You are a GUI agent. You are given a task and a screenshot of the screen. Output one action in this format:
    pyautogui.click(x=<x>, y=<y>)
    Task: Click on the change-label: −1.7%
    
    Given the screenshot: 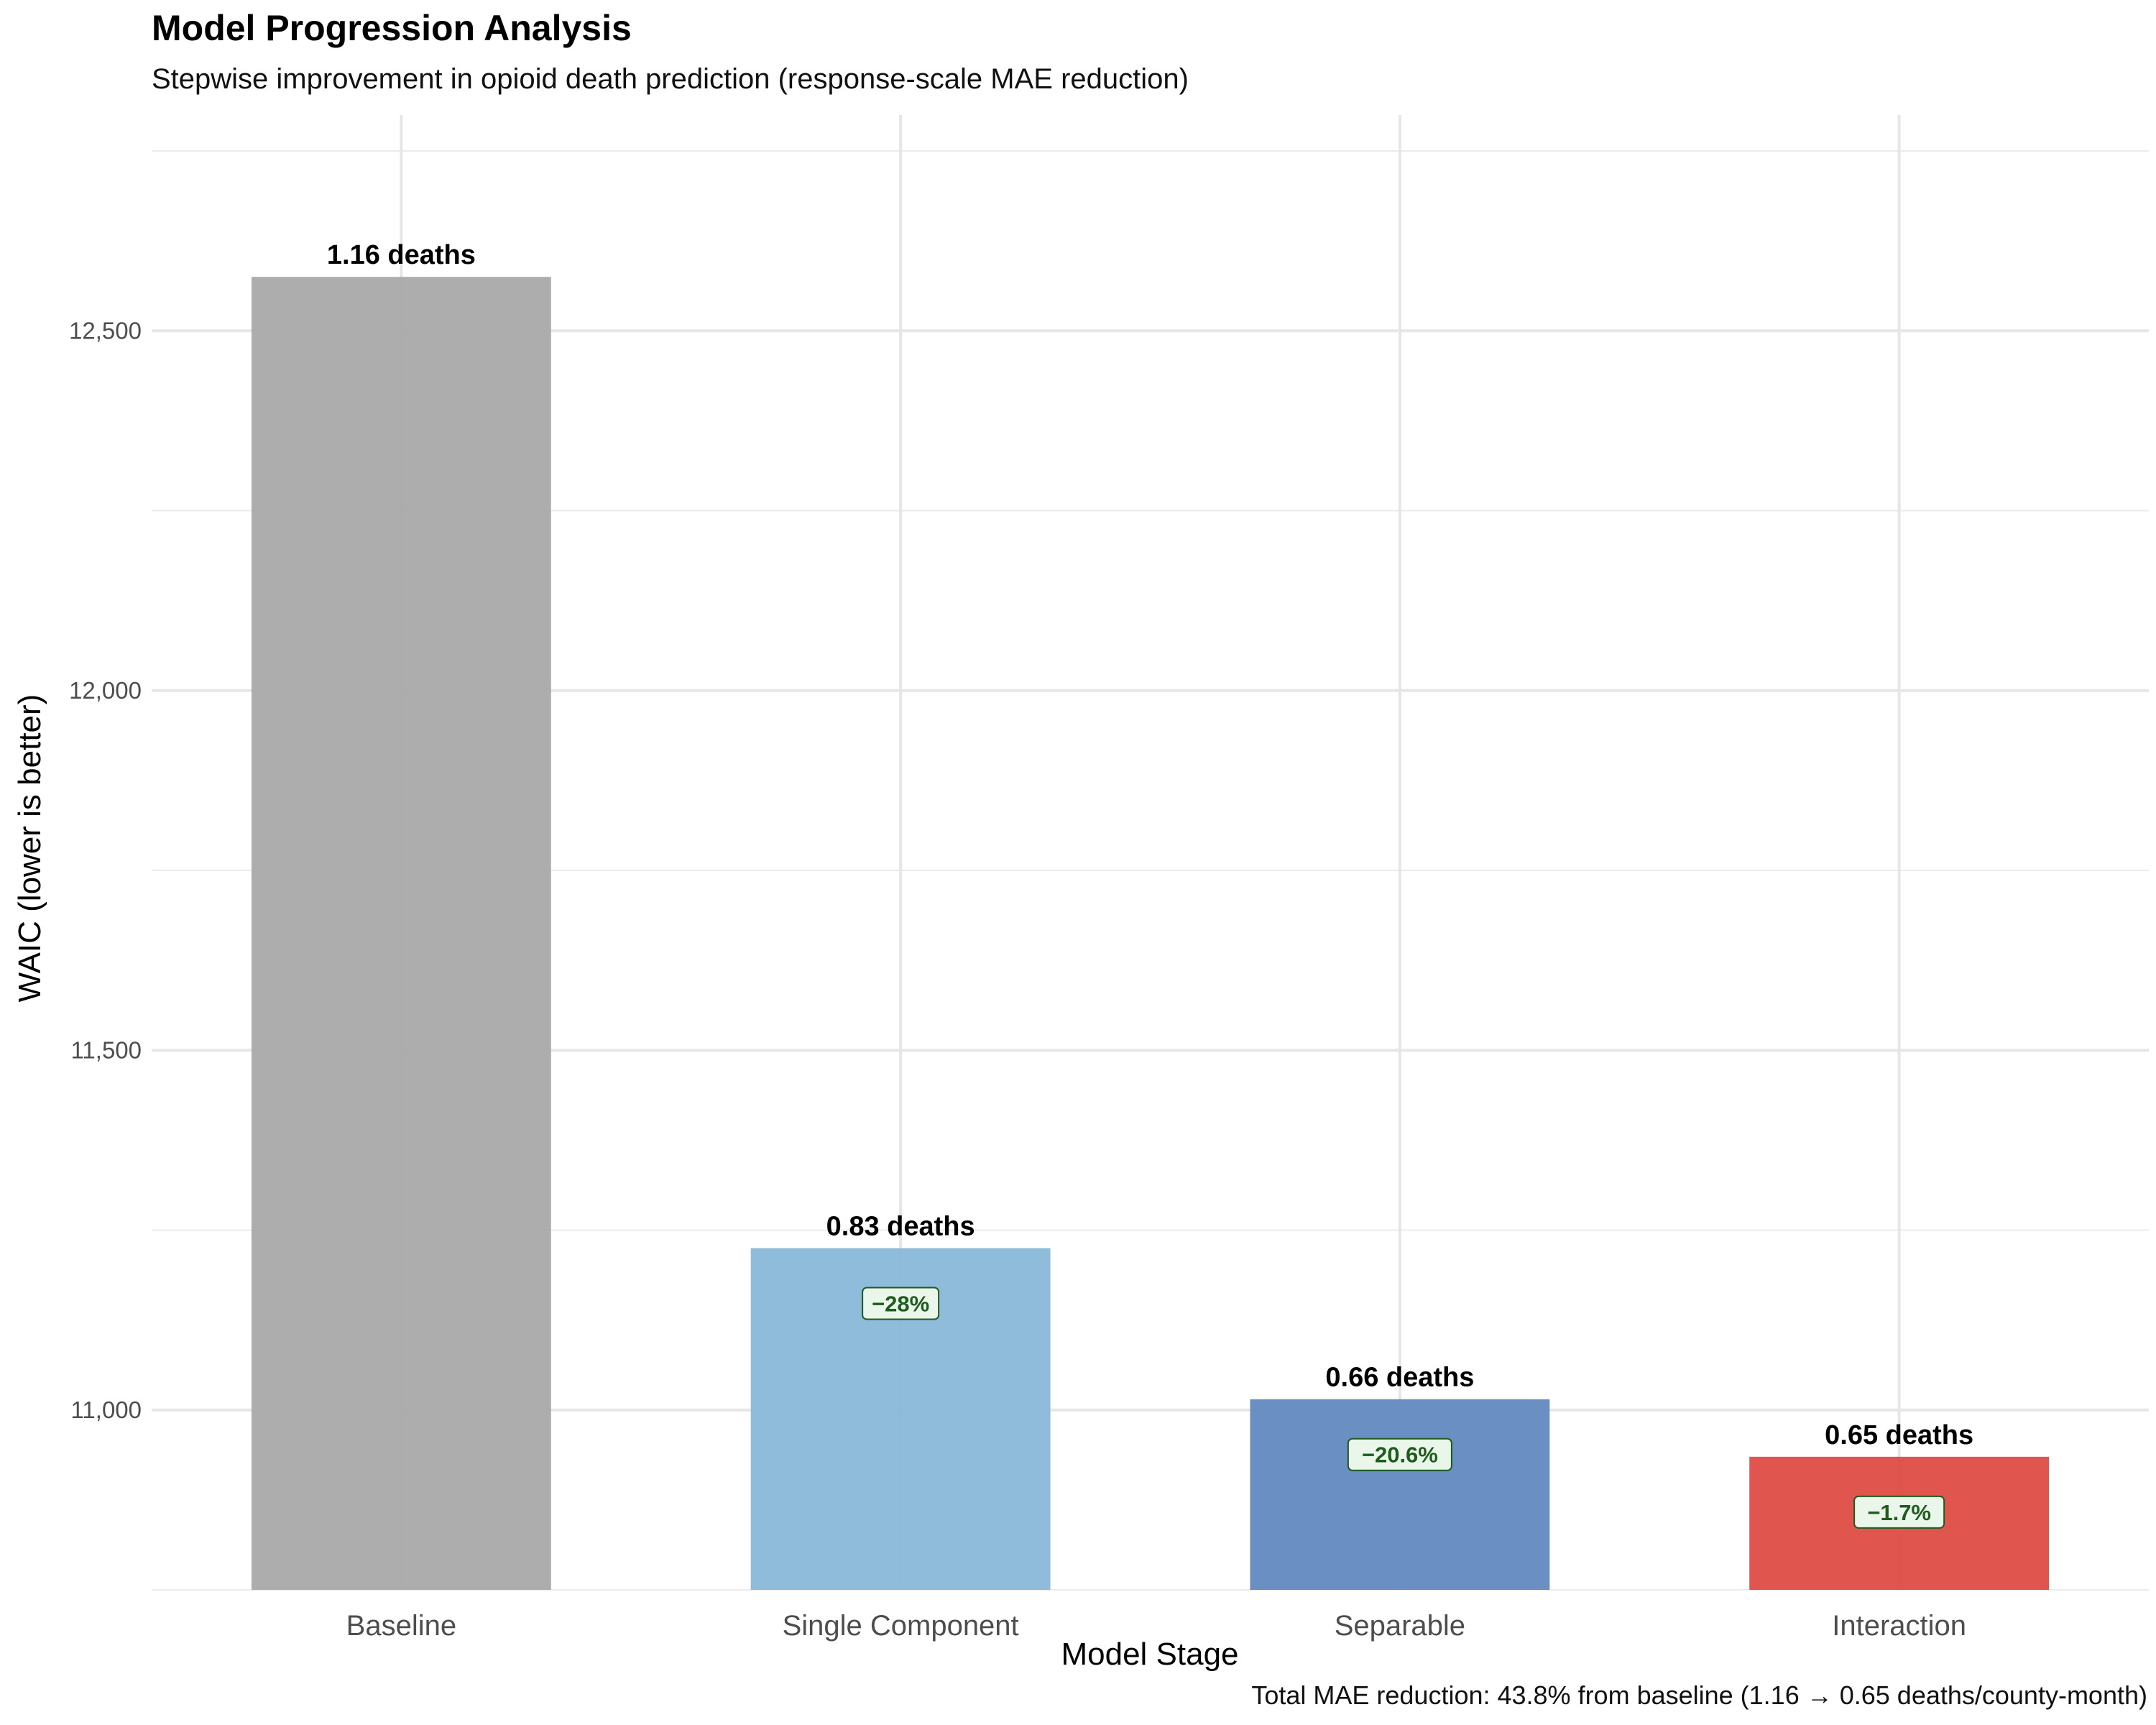 What is the action you would take?
    pyautogui.click(x=1899, y=1512)
    